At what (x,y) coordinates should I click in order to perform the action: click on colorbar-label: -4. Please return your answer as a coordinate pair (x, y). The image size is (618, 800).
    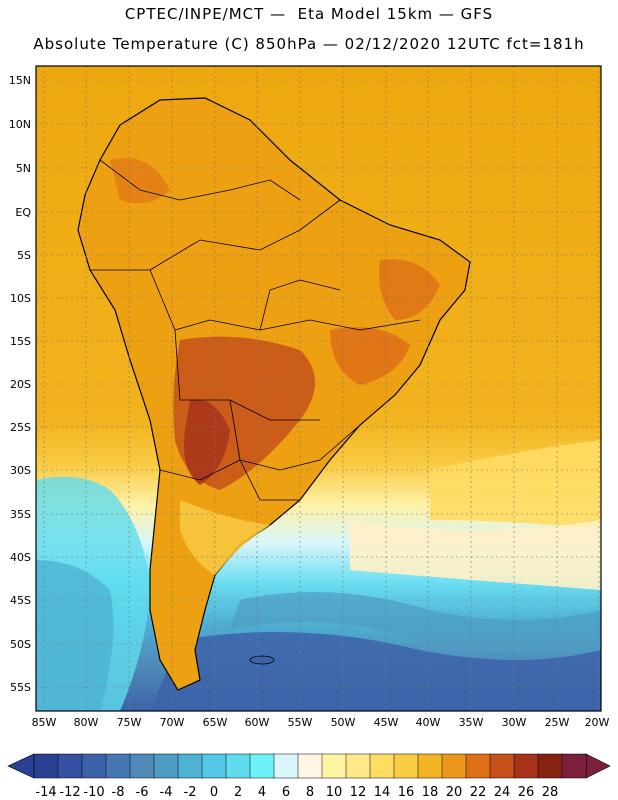
    Looking at the image, I should click on (166, 792).